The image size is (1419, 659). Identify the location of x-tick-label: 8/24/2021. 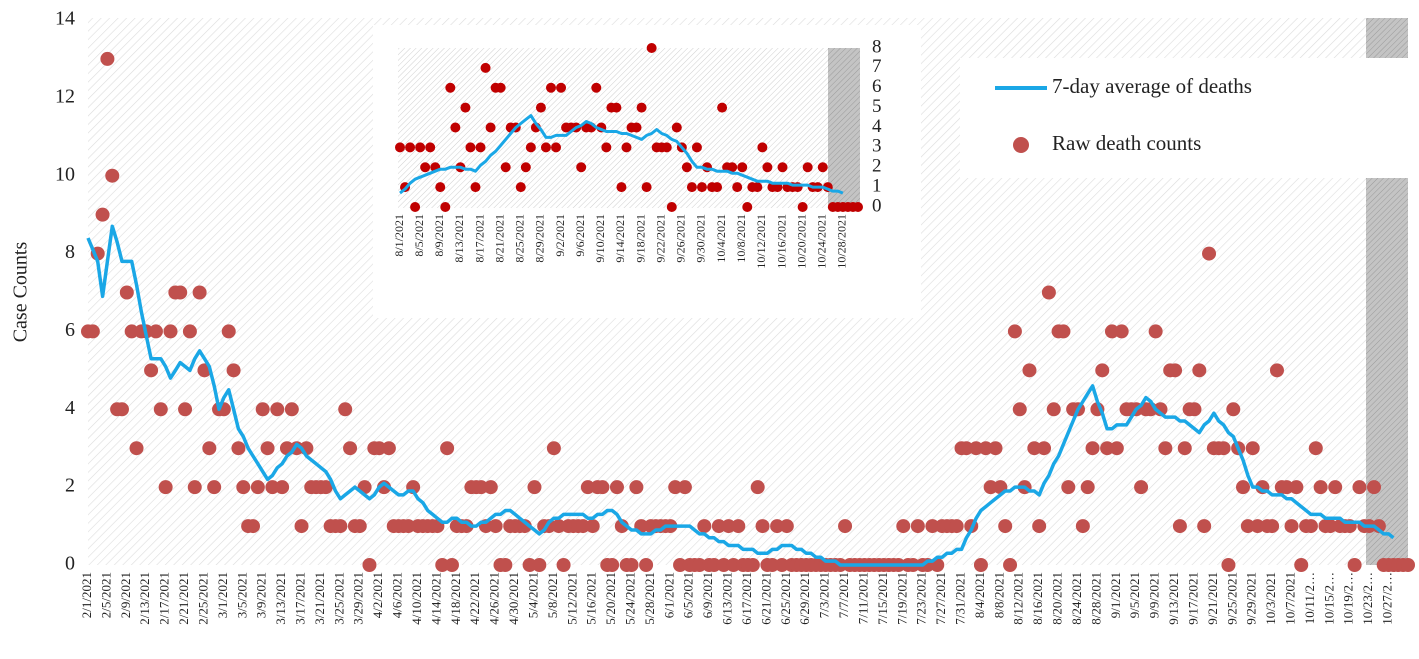
(1076, 598).